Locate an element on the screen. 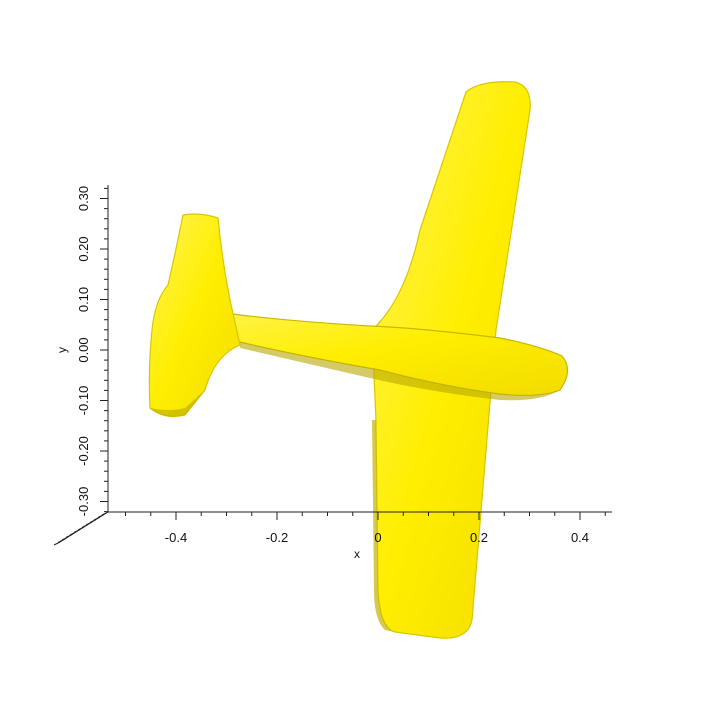 Image resolution: width=720 pixels, height=720 pixels. y-tick-label: 0.30 is located at coordinates (83, 198).